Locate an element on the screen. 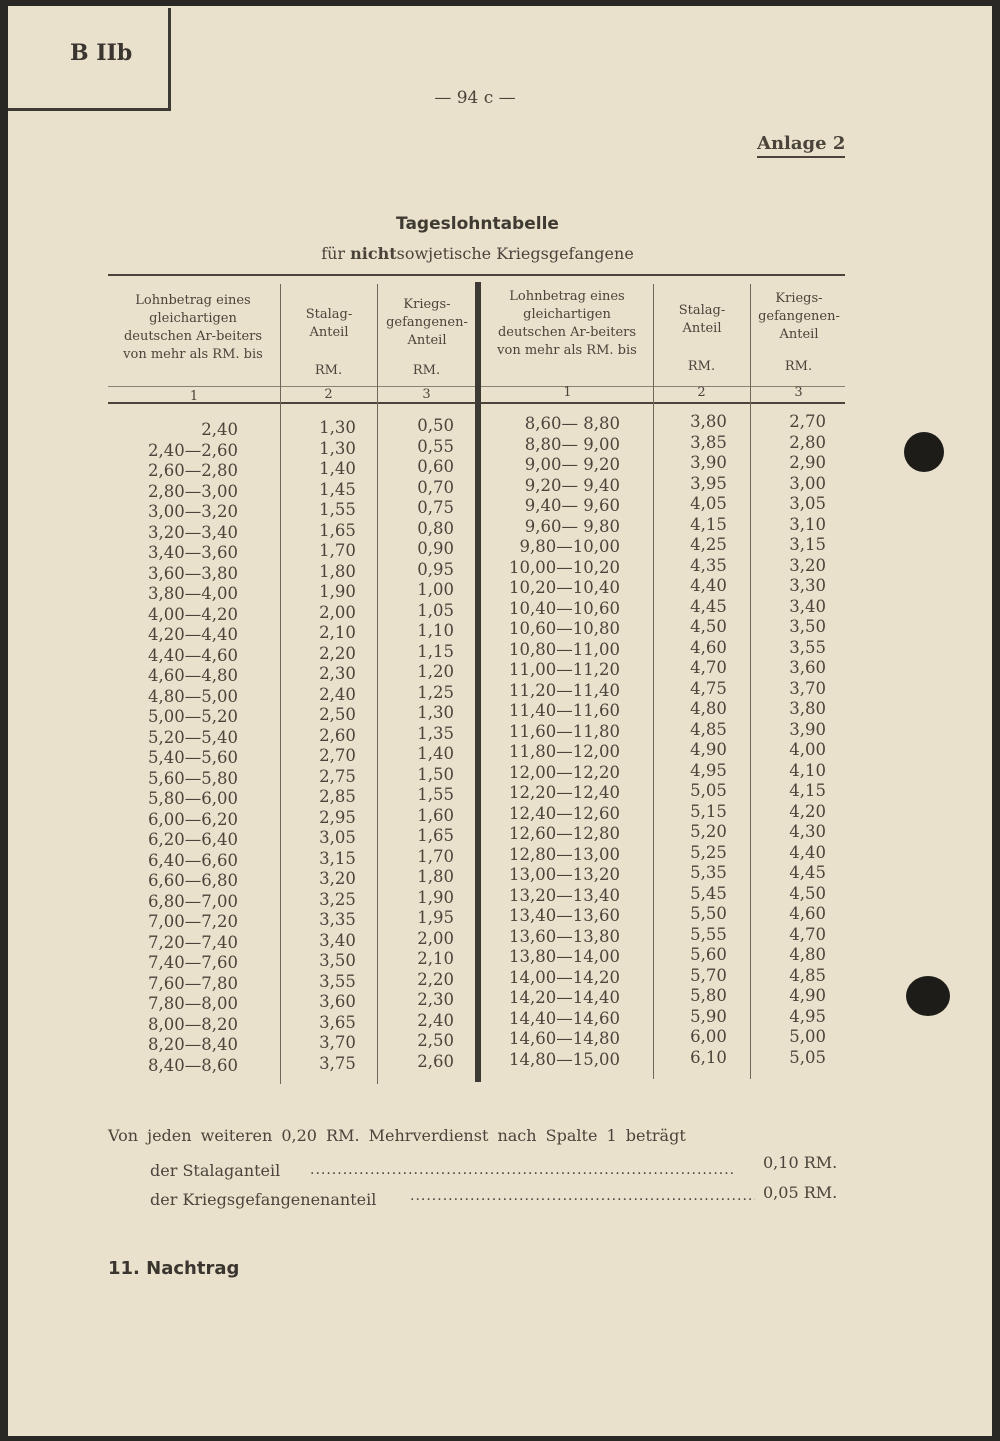  table-cell: 9,60— 9,80 is located at coordinates (572, 526).